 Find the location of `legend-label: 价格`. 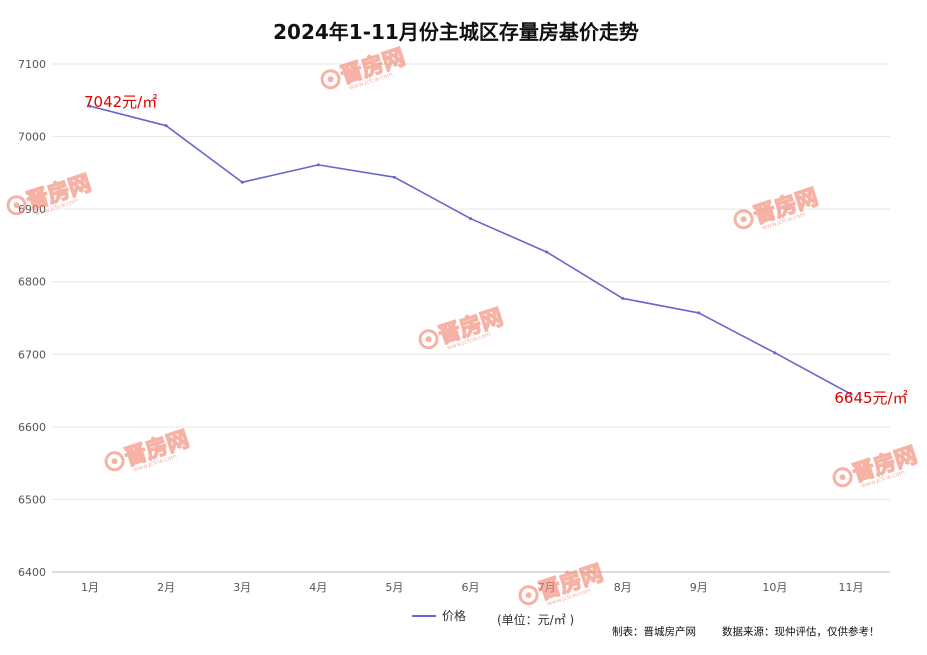

legend-label: 价格 is located at coordinates (454, 615).